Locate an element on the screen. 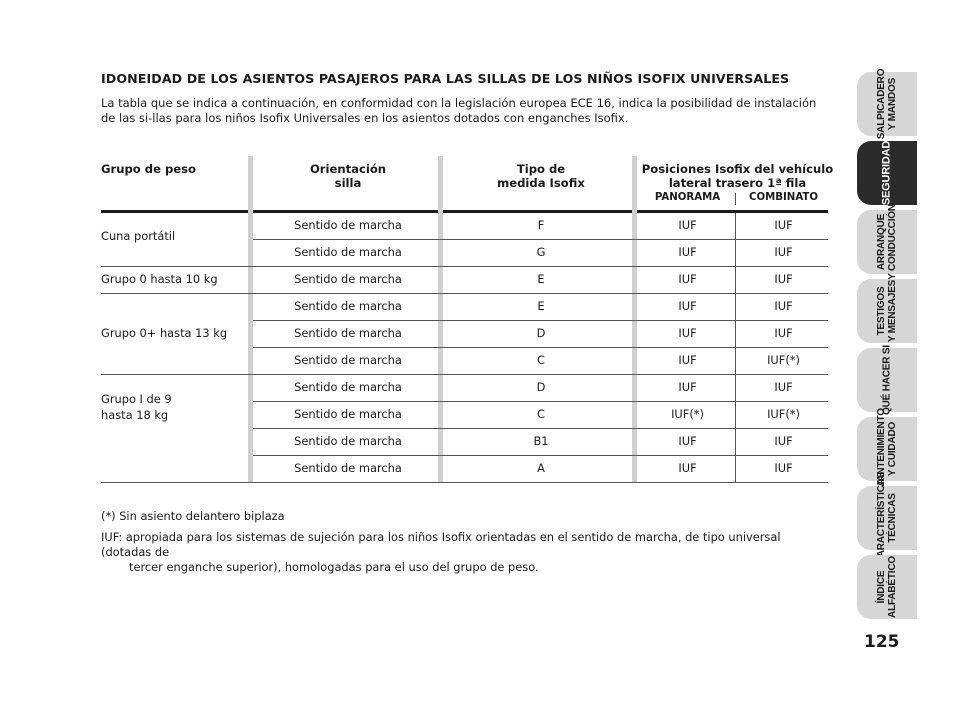 Image resolution: width=960 pixels, height=709 pixels. header-subcolumn-divider is located at coordinates (735, 199).